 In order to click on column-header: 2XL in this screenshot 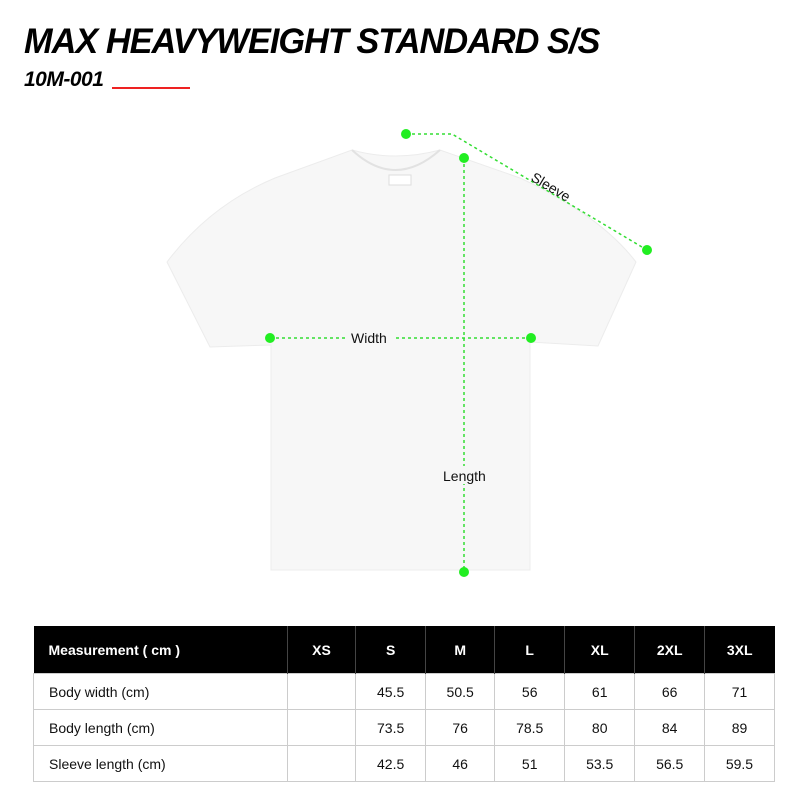, I will do `click(669, 650)`.